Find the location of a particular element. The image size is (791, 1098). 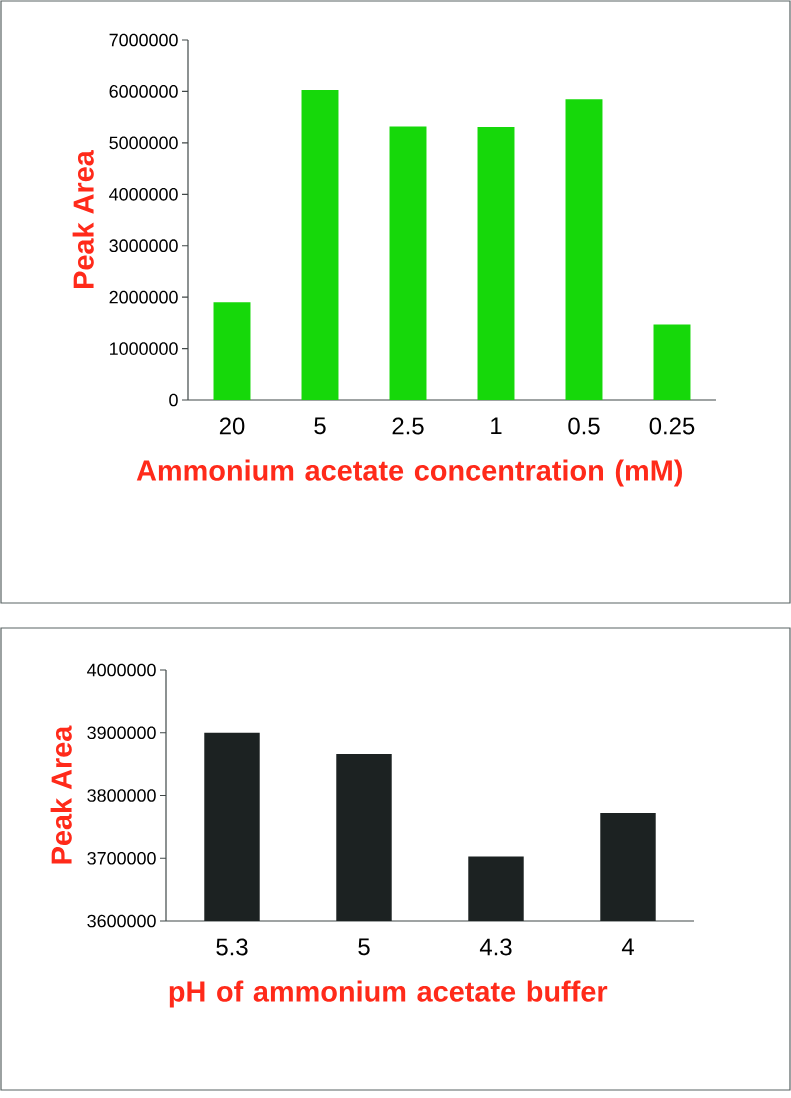

x-tick-label: 0.25 is located at coordinates (672, 426).